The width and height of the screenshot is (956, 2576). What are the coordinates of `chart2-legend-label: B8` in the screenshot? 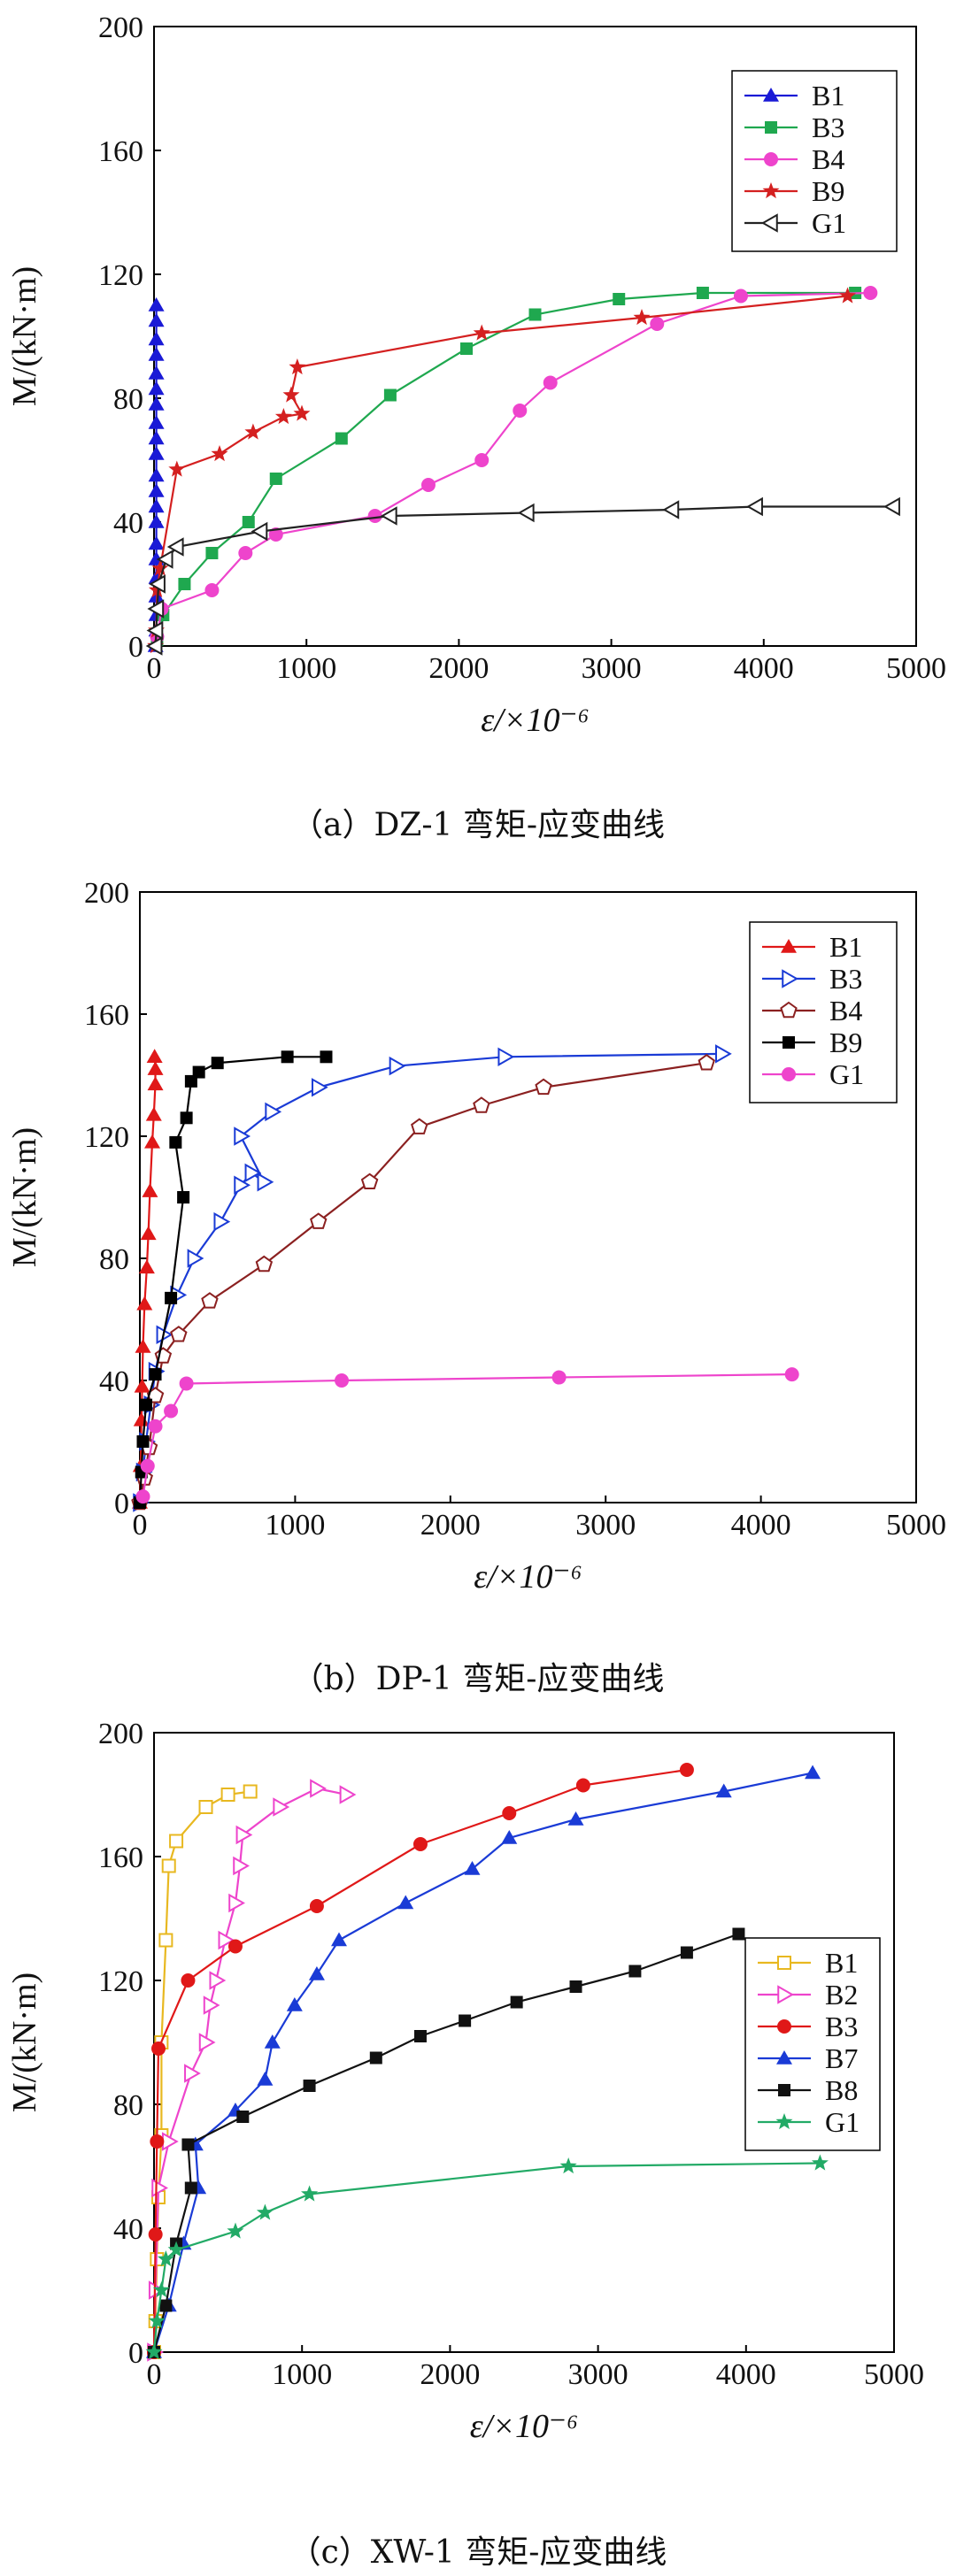 It's located at (841, 2090).